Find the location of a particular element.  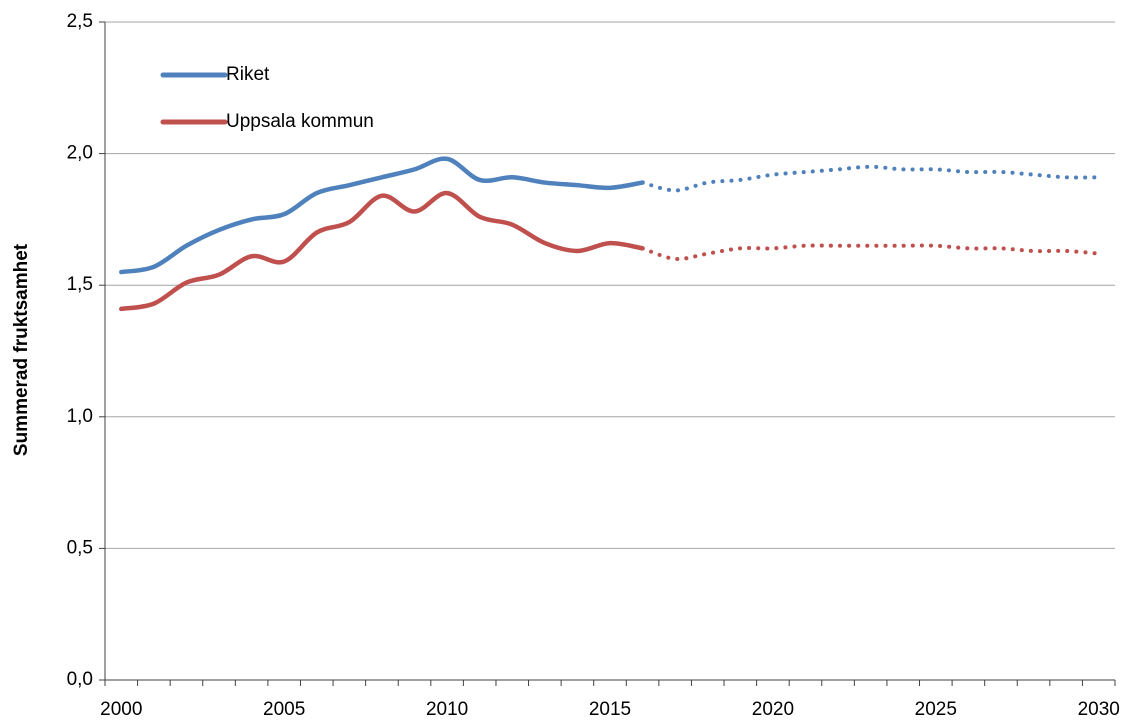

x-tick-label: 2005 is located at coordinates (284, 709).